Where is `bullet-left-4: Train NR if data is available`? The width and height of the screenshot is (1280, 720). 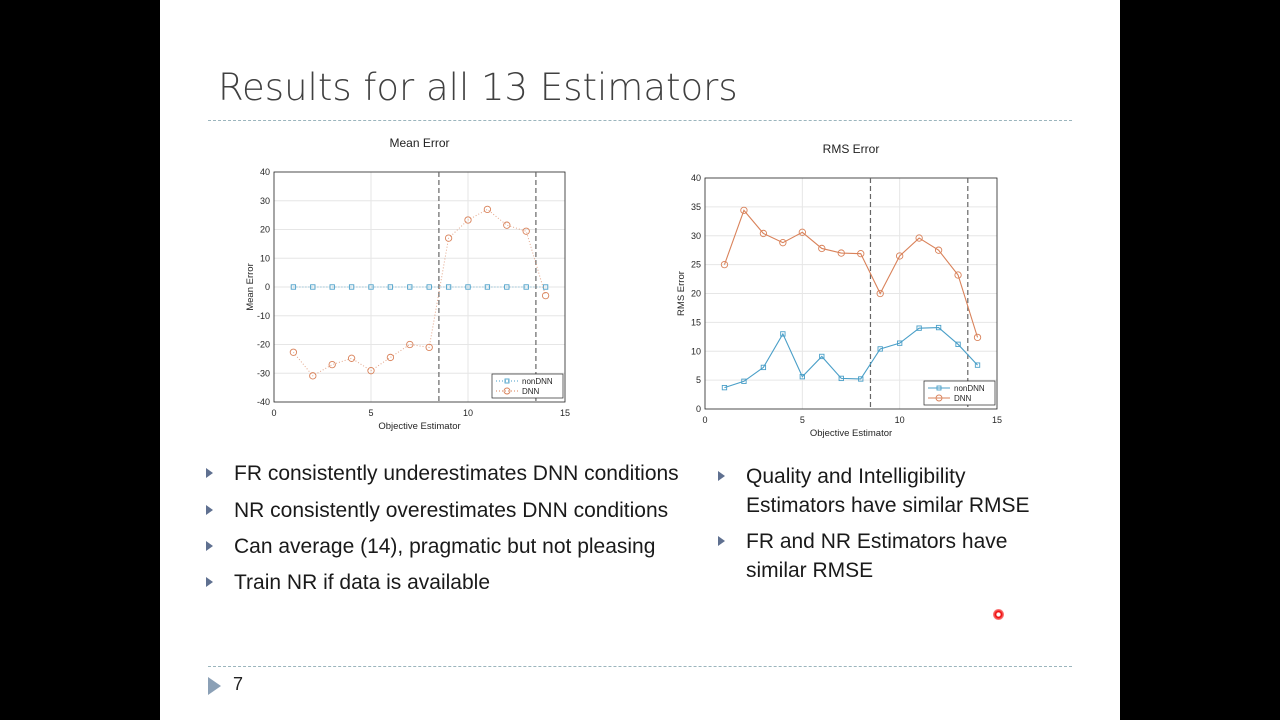 bullet-left-4: Train NR if data is available is located at coordinates (348, 582).